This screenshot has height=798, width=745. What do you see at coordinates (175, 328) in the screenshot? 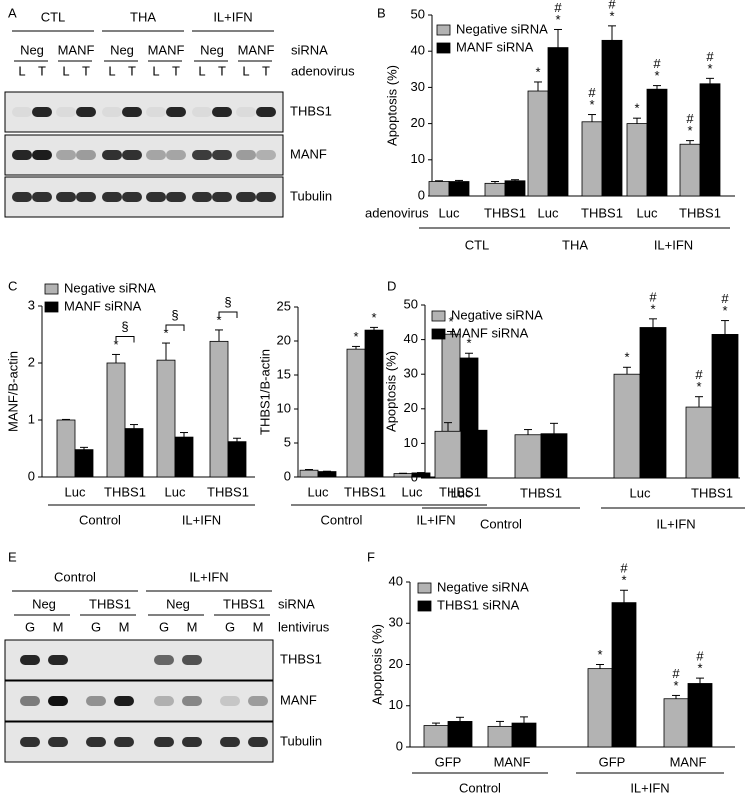
I see `bracket` at bounding box center [175, 328].